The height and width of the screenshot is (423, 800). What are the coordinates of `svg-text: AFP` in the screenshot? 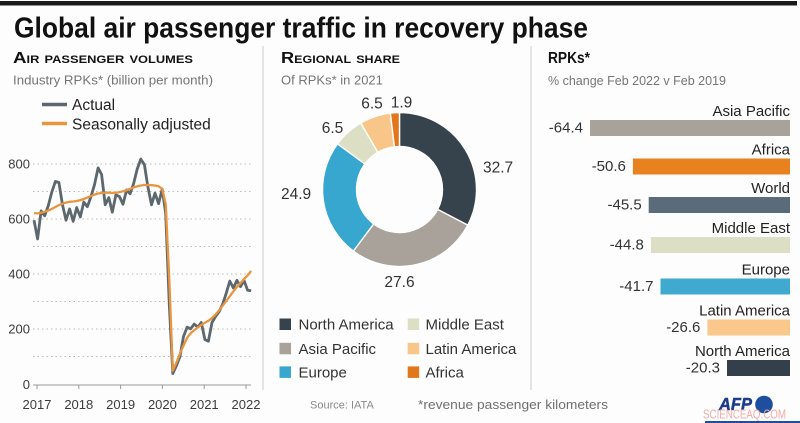 It's located at (735, 404).